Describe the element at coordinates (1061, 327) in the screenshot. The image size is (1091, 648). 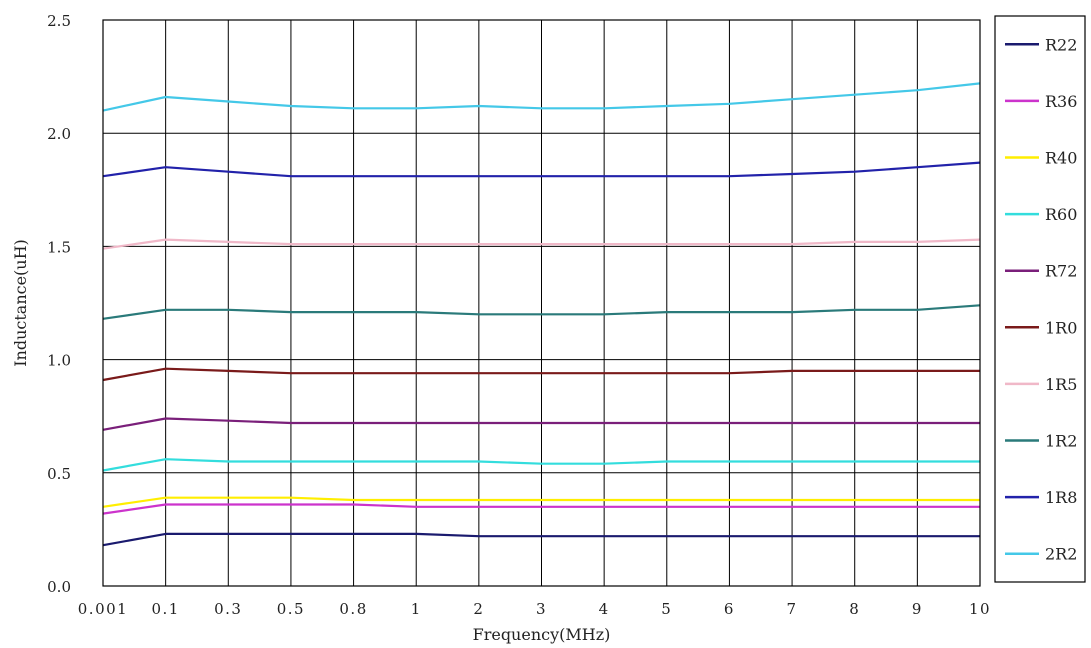
I see `legend-label: 1R0` at that location.